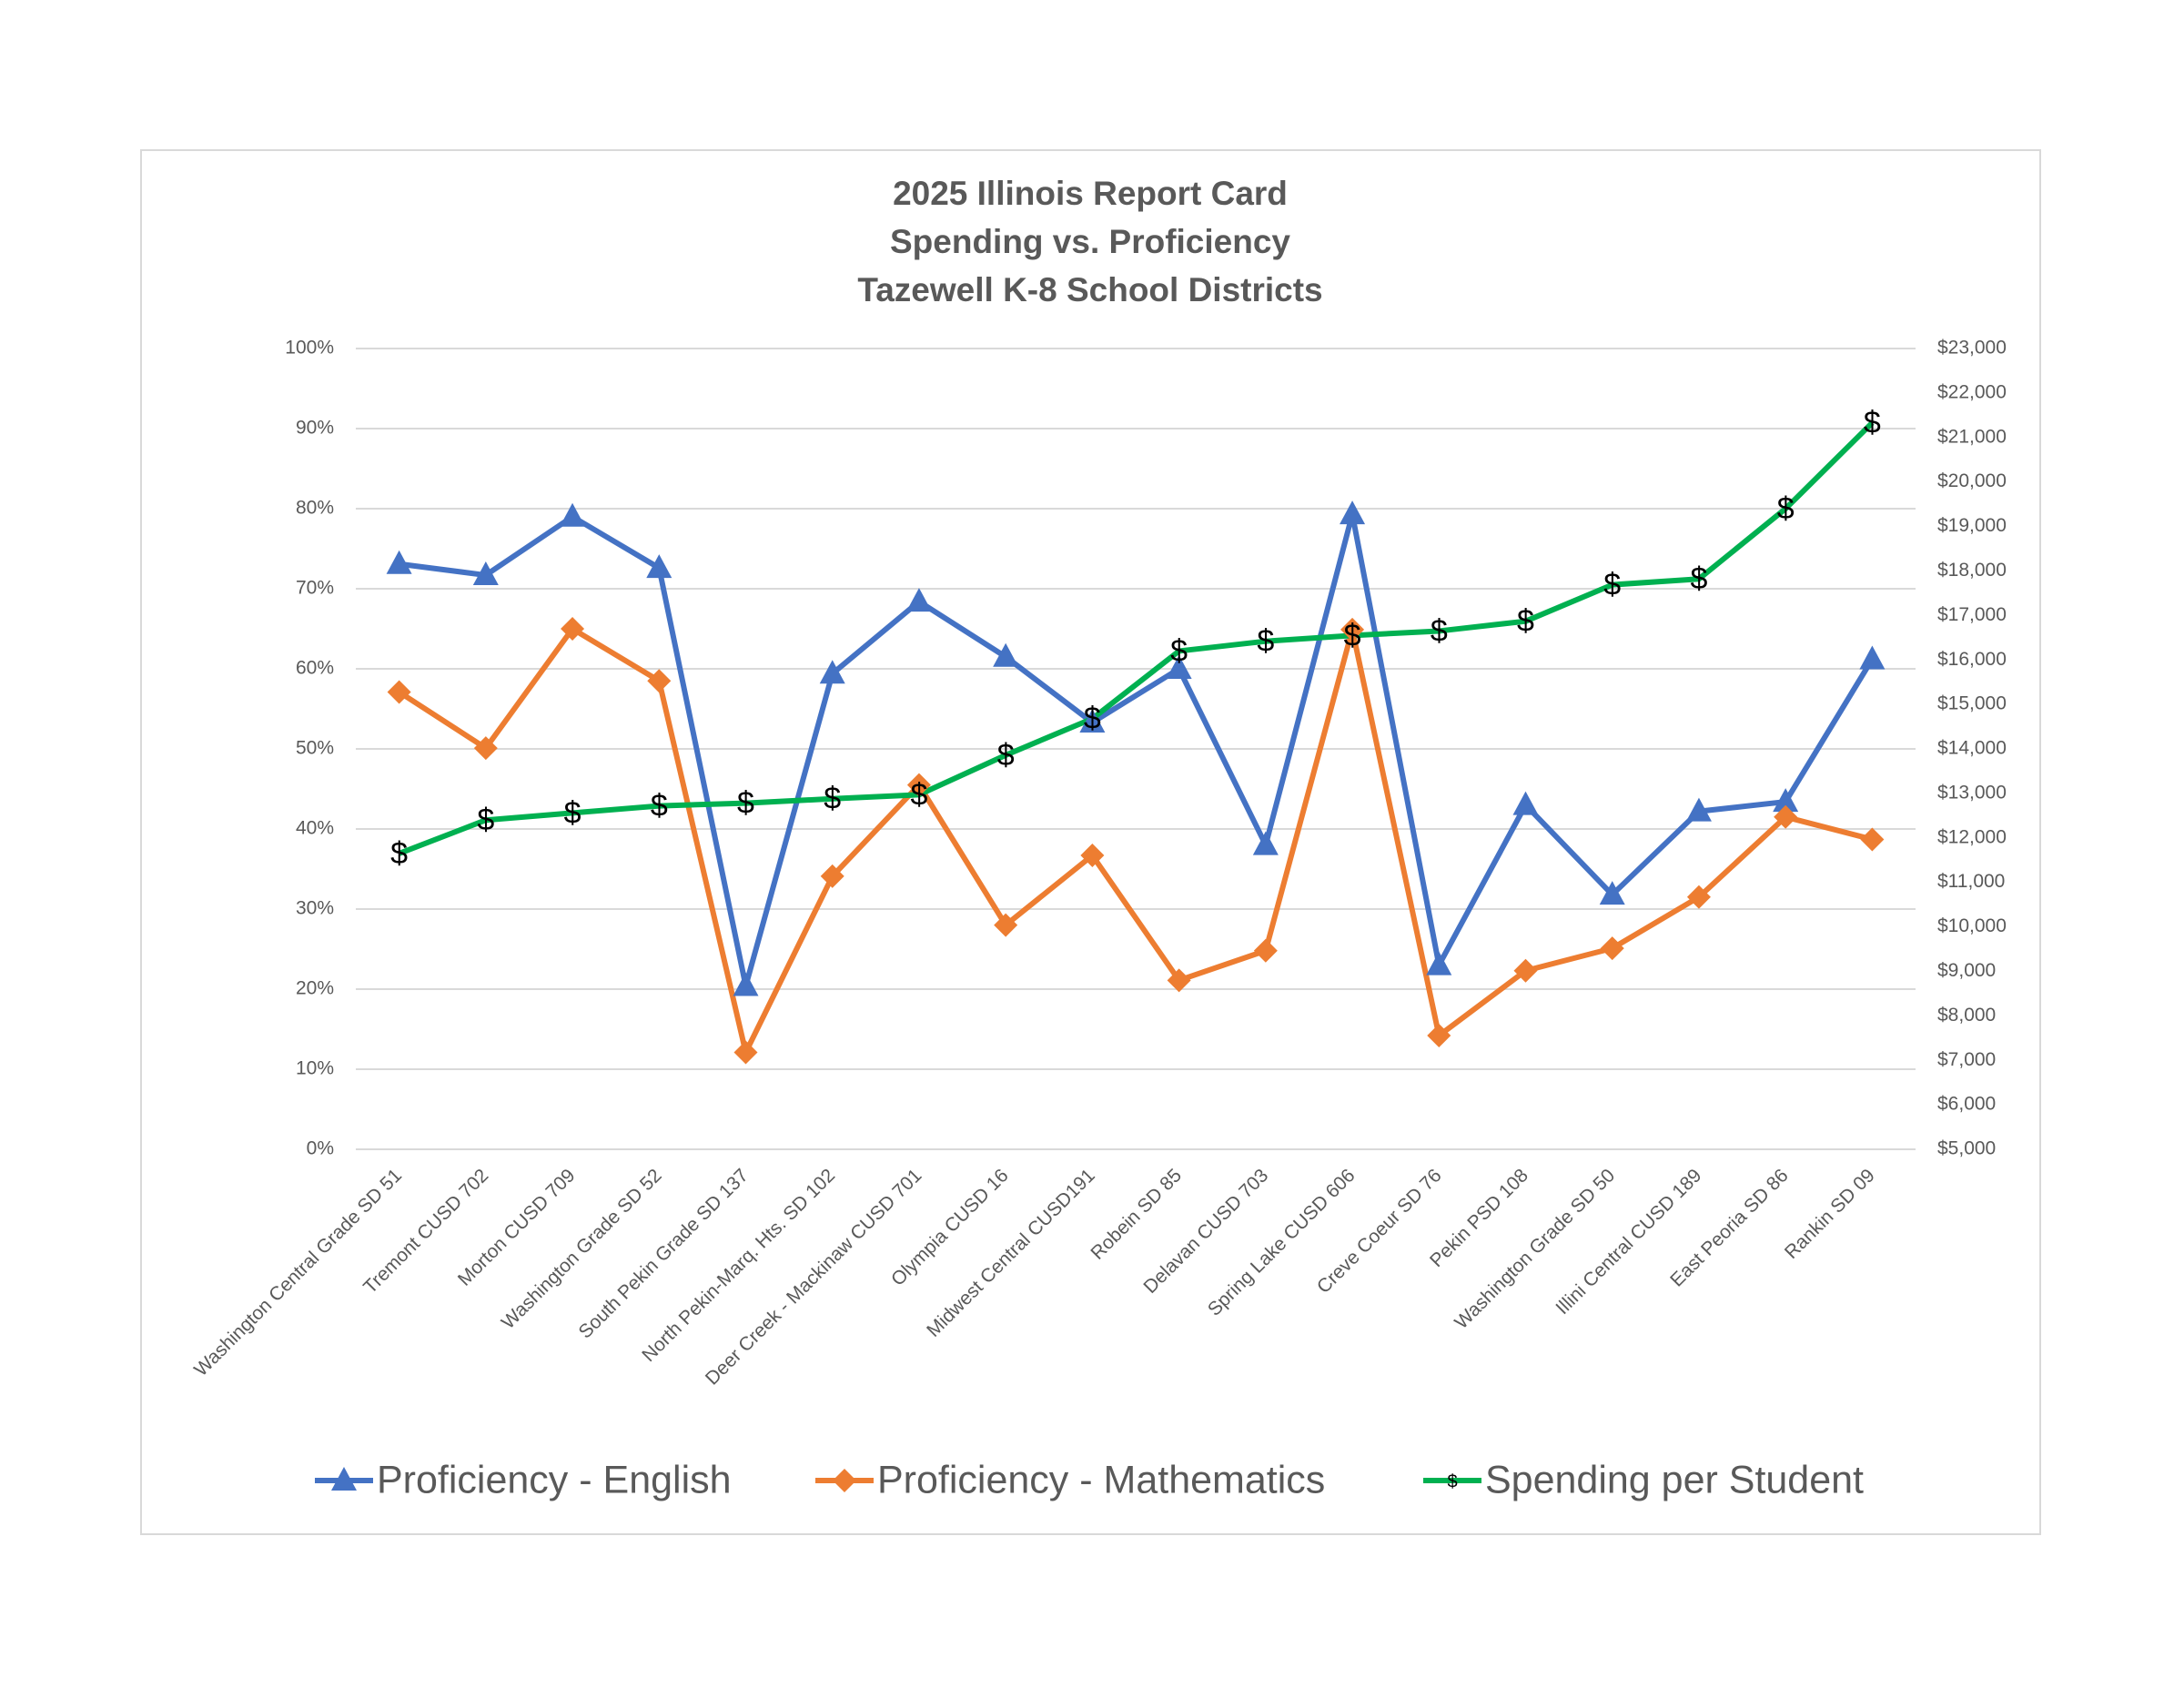 This screenshot has width=2184, height=1688. What do you see at coordinates (1101, 1480) in the screenshot?
I see `legend-label: Proficiency - Mathematics` at bounding box center [1101, 1480].